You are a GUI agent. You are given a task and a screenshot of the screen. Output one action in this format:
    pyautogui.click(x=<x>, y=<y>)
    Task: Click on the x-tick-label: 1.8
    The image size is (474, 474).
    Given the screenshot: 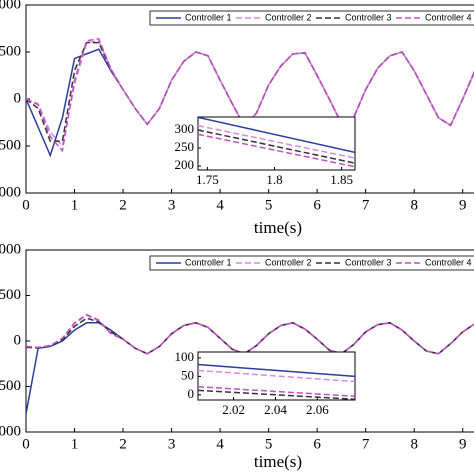 What is the action you would take?
    pyautogui.click(x=274, y=179)
    